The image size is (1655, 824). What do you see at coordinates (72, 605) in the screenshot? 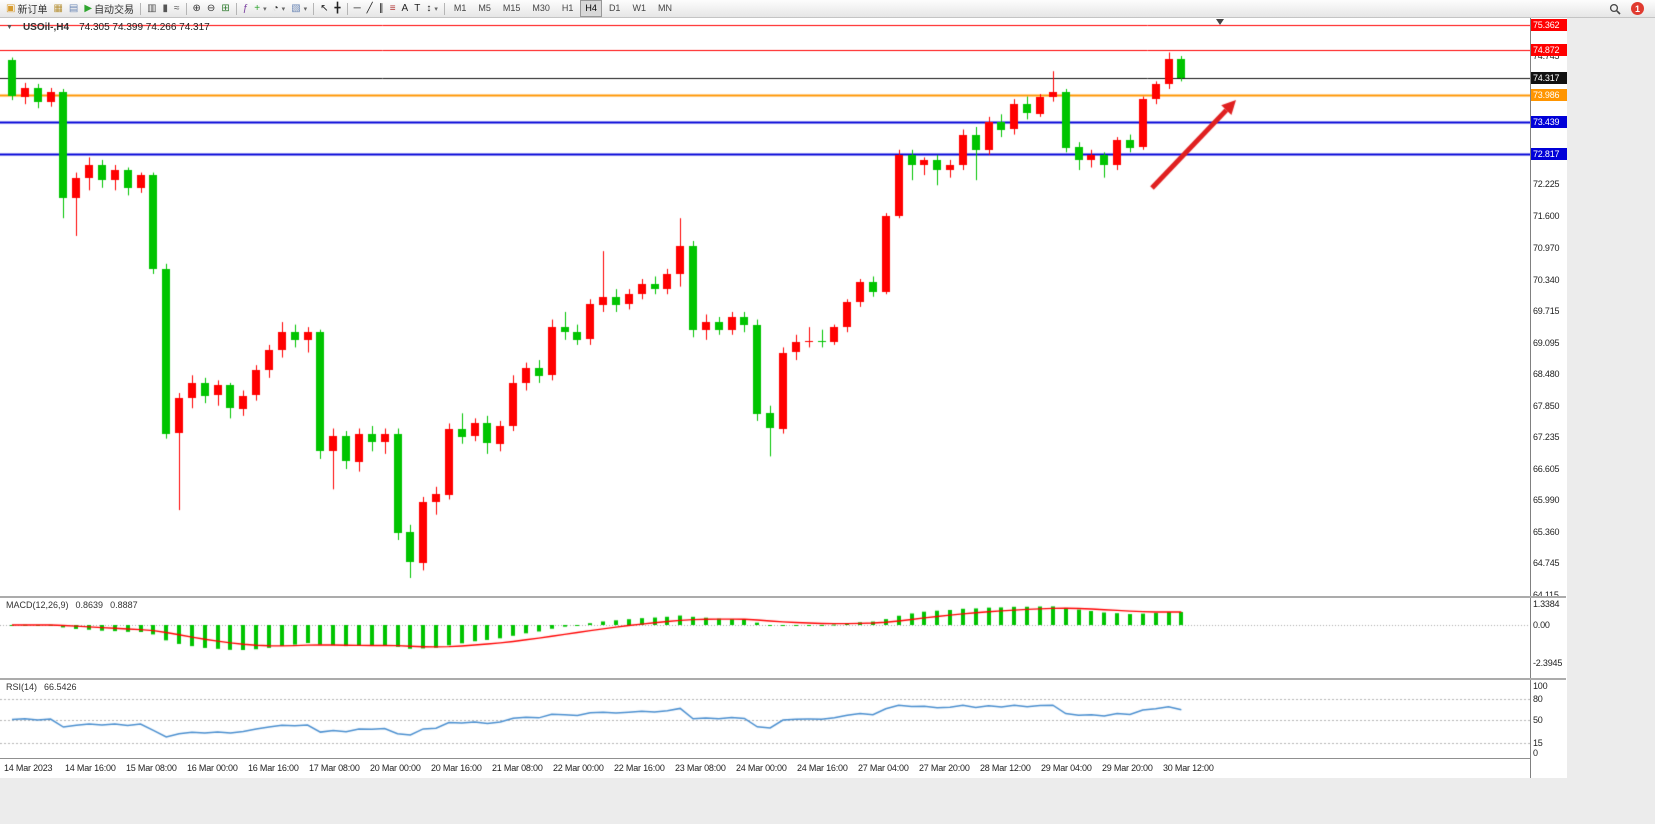
I see `macd-title: MACD(12,26,9) 0.8639 0.8887` at bounding box center [72, 605].